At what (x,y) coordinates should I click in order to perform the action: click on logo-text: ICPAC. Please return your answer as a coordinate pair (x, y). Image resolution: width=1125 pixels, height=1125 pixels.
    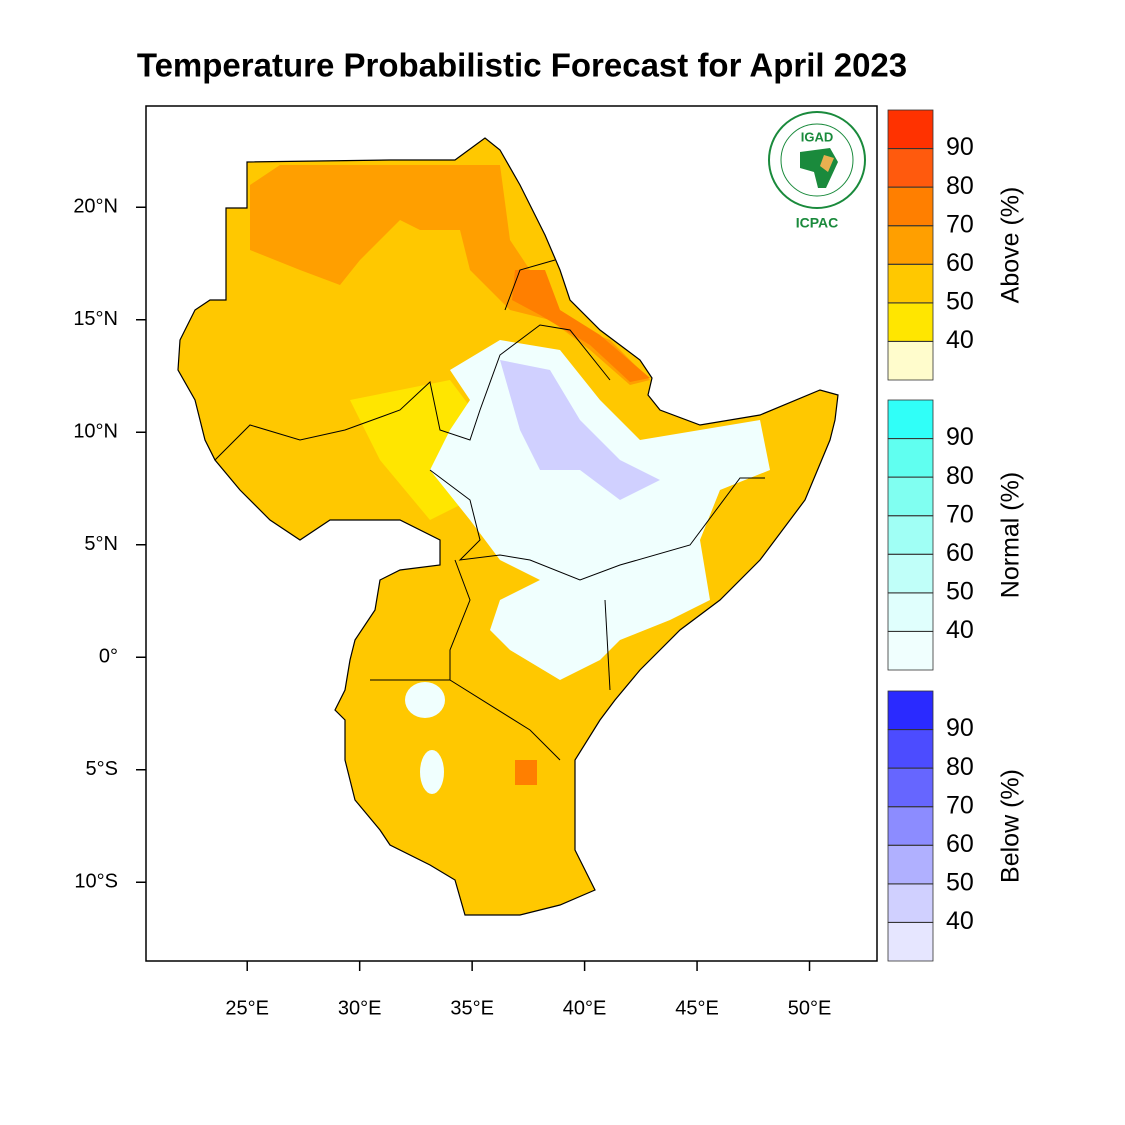
    Looking at the image, I should click on (817, 223).